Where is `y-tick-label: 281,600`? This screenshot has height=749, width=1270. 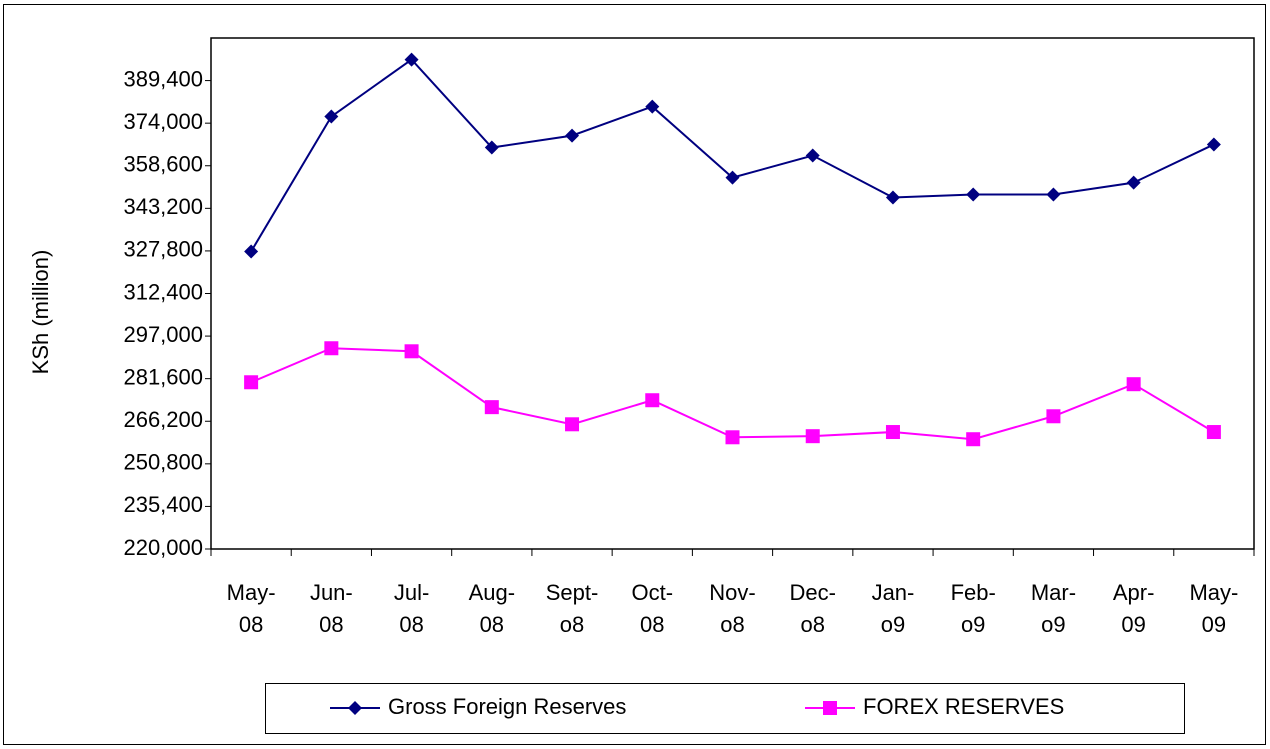
y-tick-label: 281,600 is located at coordinates (163, 376).